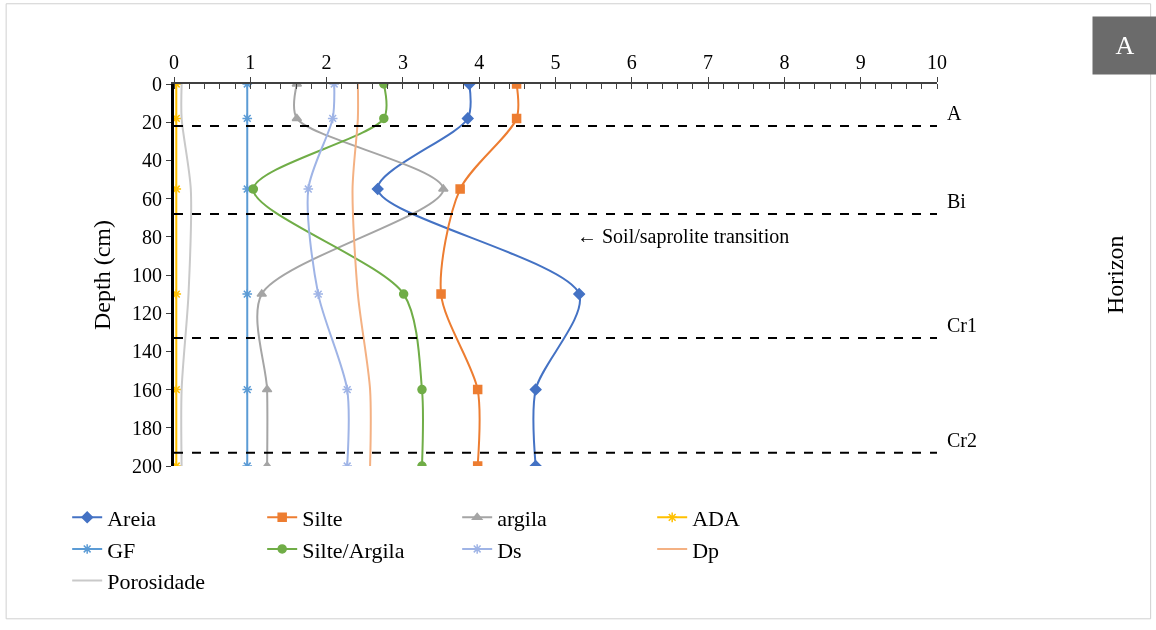 The width and height of the screenshot is (1156, 630). I want to click on x-tick-label: 6, so click(631, 62).